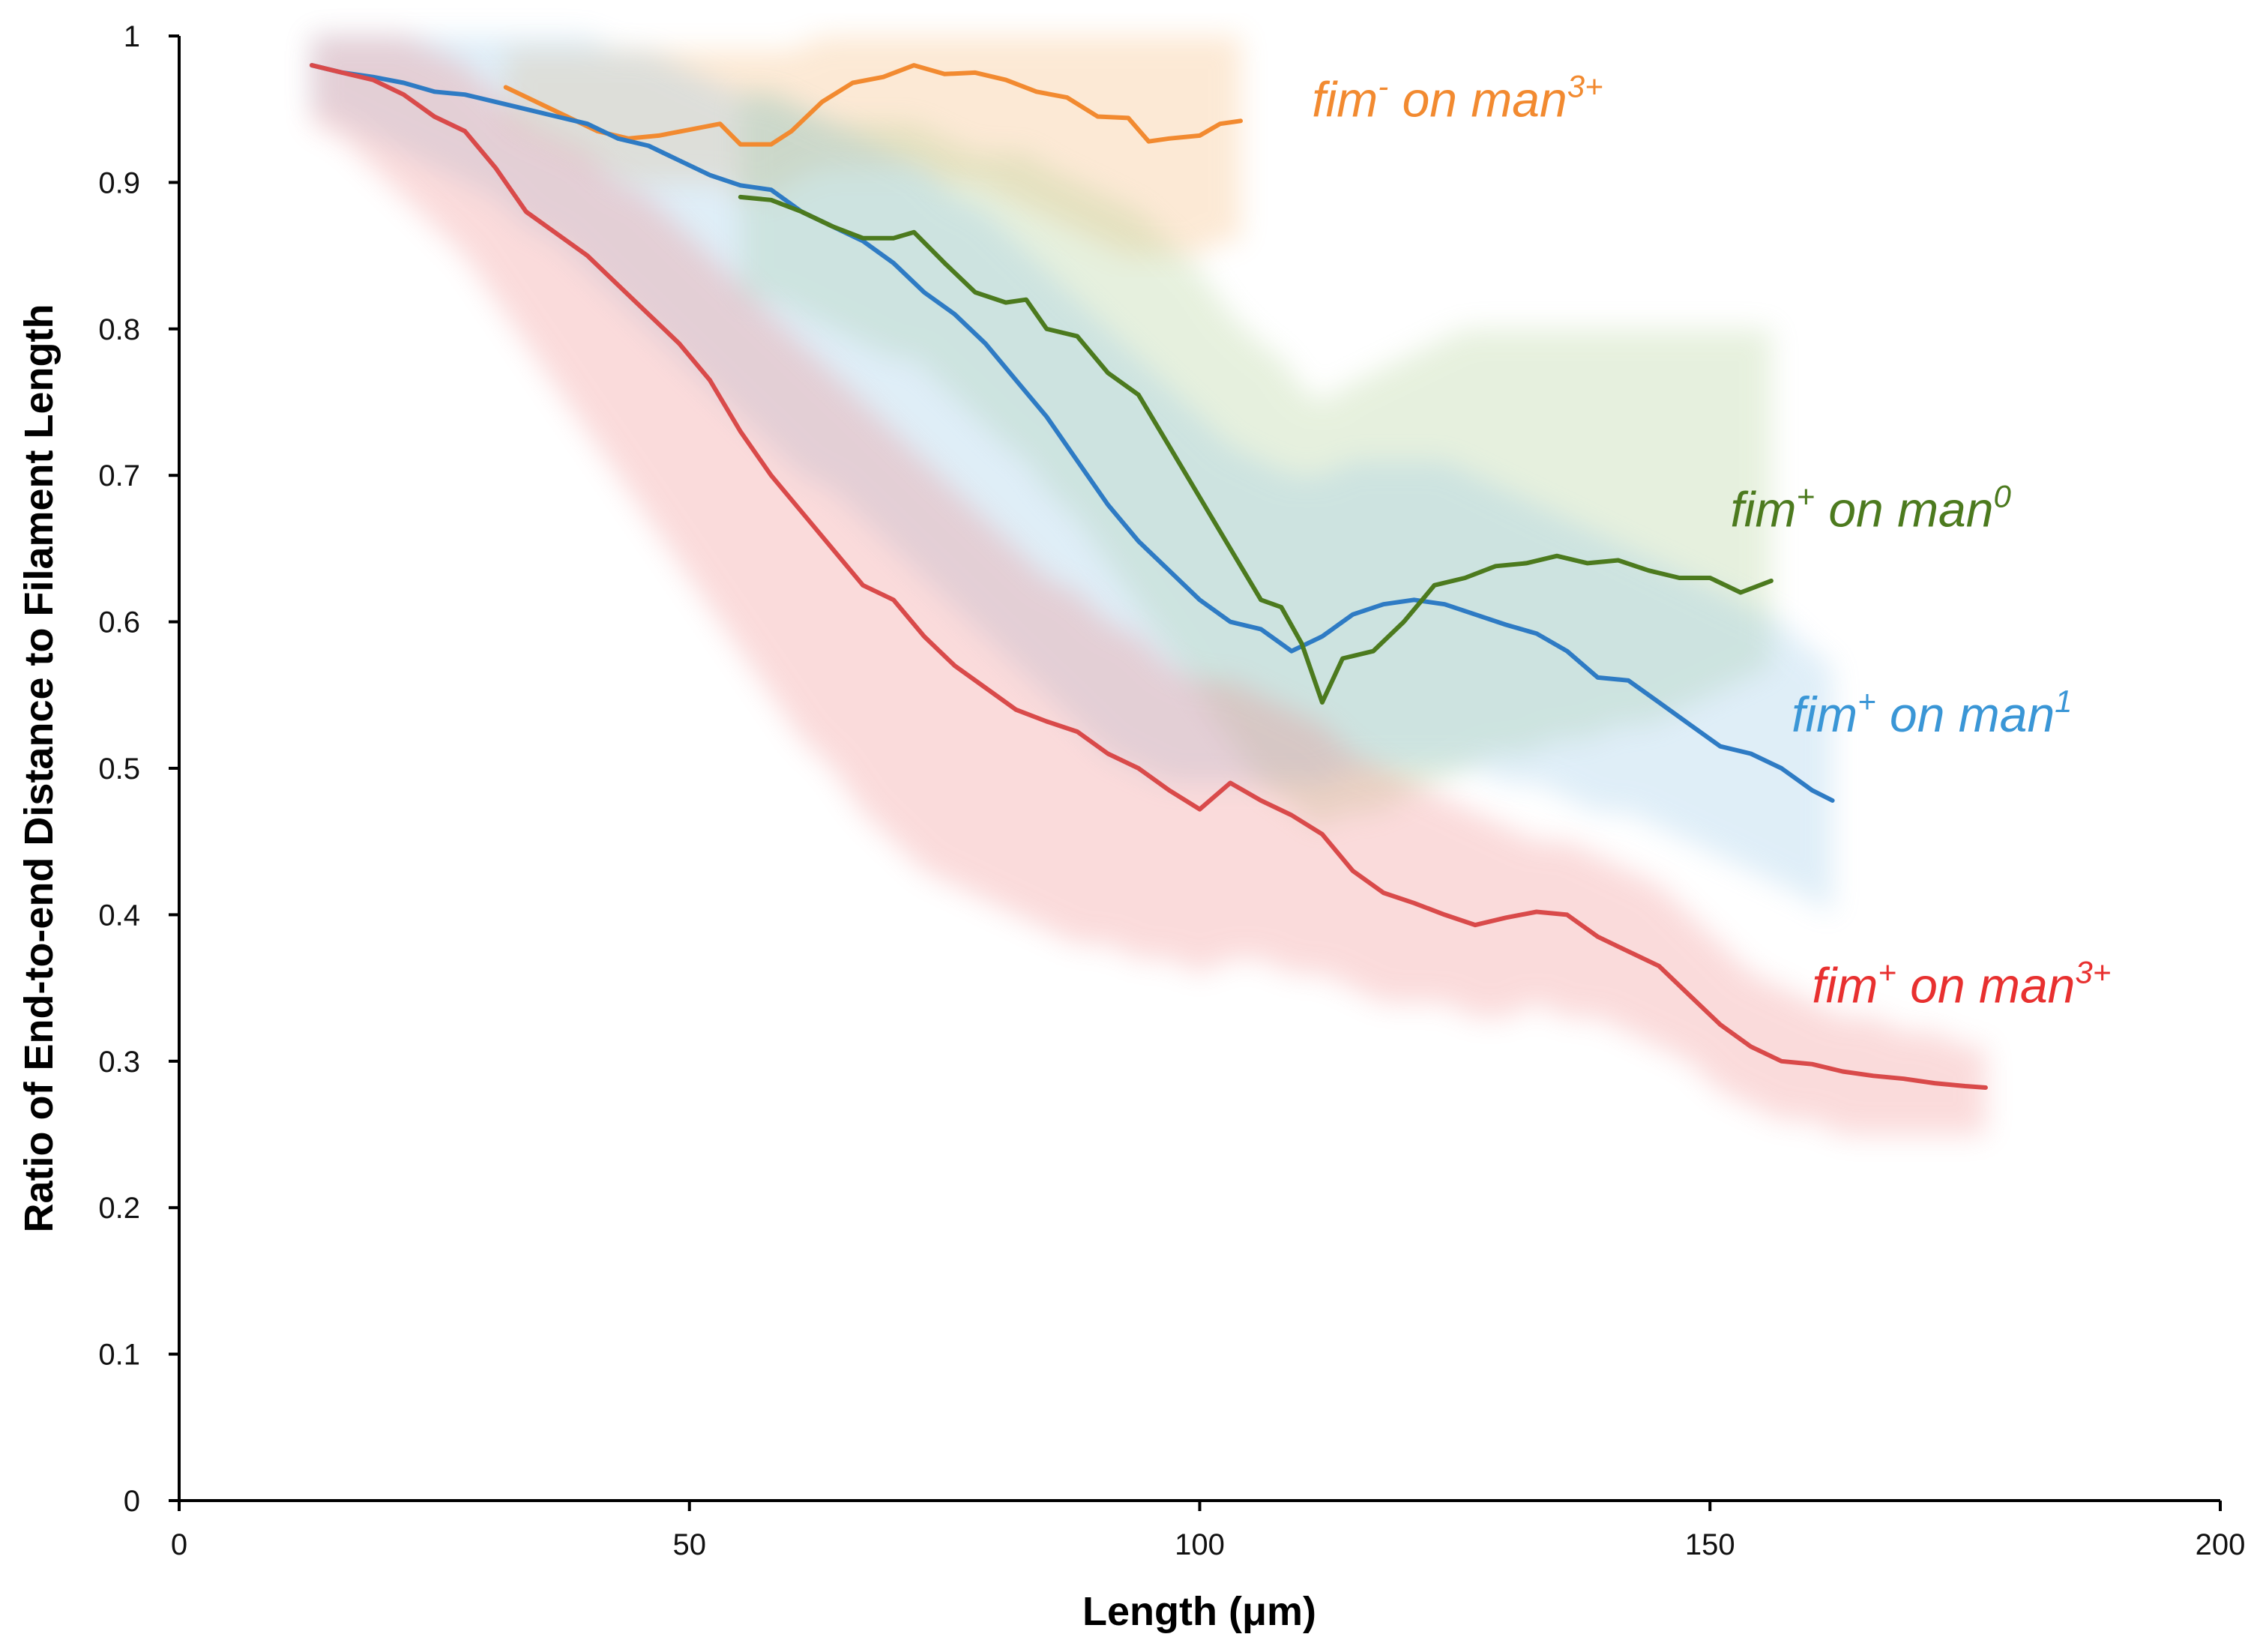 The height and width of the screenshot is (1652, 2266). What do you see at coordinates (132, 1501) in the screenshot?
I see `y-tick-label: 0` at bounding box center [132, 1501].